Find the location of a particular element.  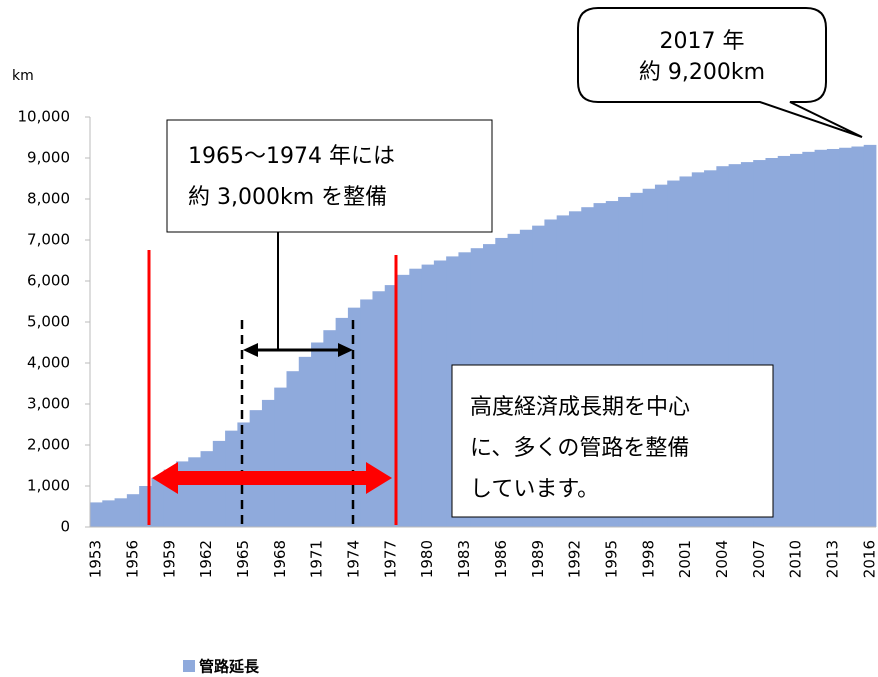

x-tick-label: 1977 is located at coordinates (390, 559).